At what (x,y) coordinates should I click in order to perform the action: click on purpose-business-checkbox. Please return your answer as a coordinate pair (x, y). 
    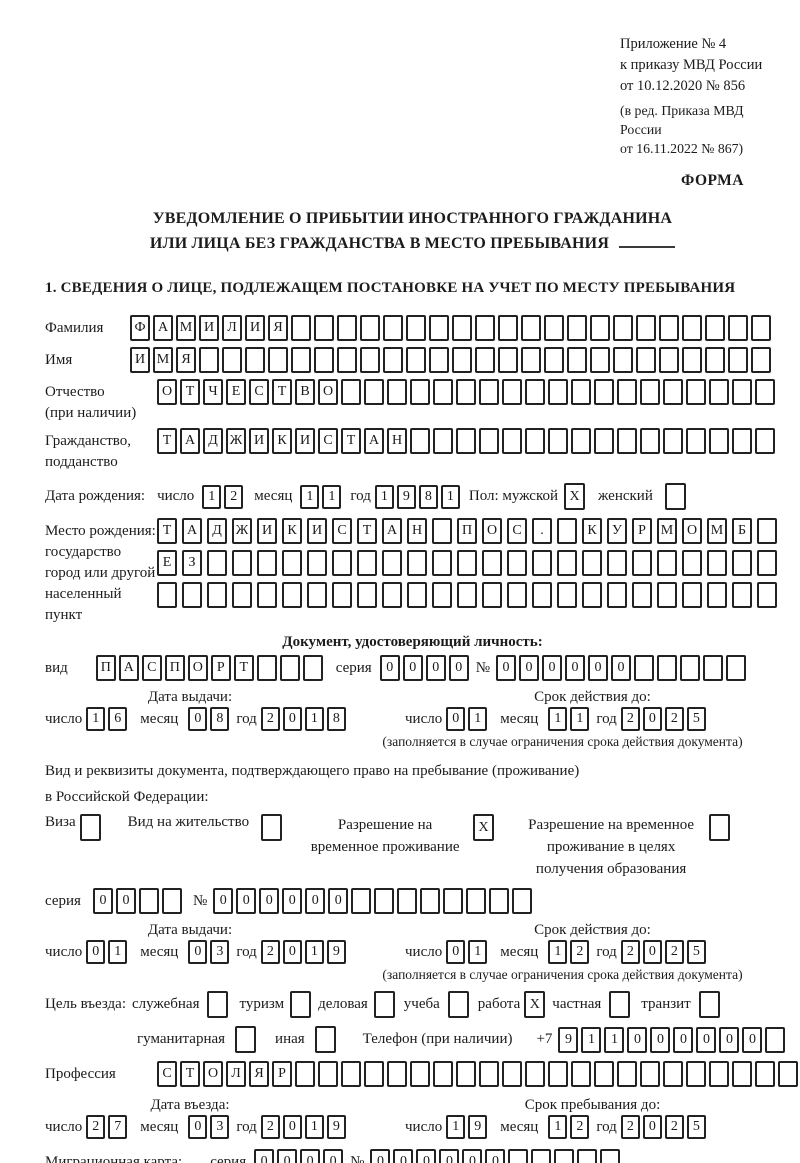
    Looking at the image, I should click on (384, 1004).